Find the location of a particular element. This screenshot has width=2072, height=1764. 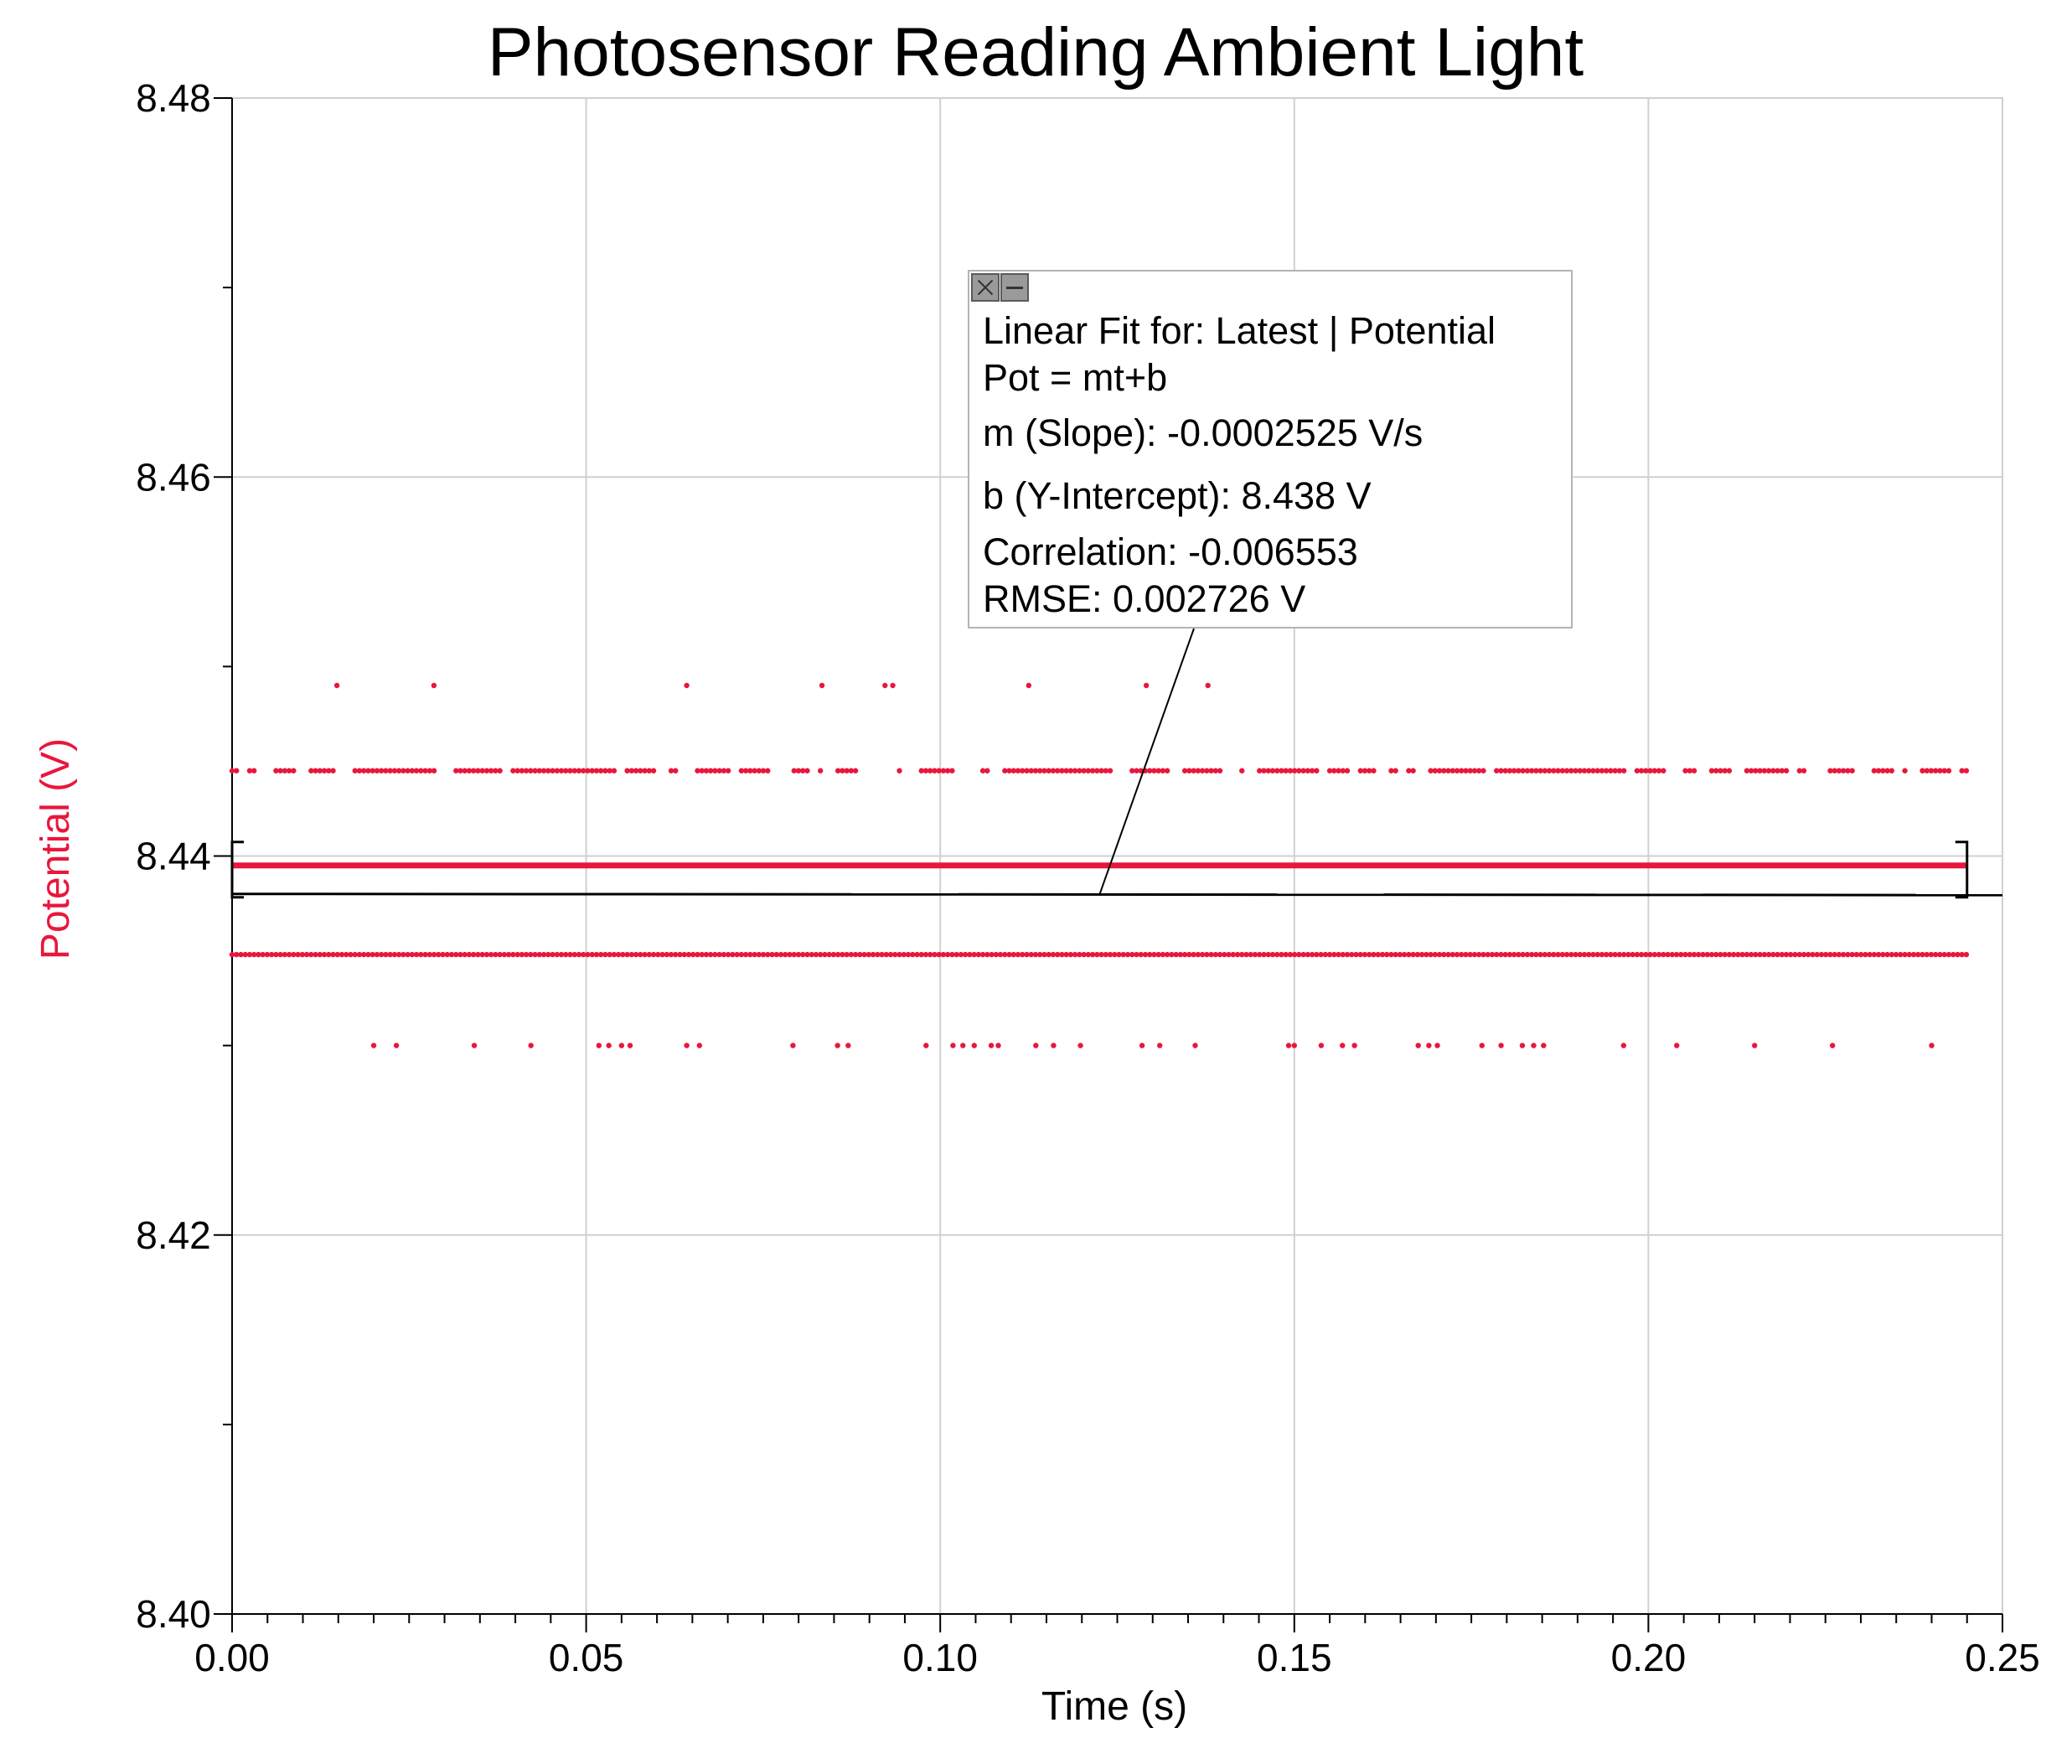

fit-lines is located at coordinates (1116, 763).